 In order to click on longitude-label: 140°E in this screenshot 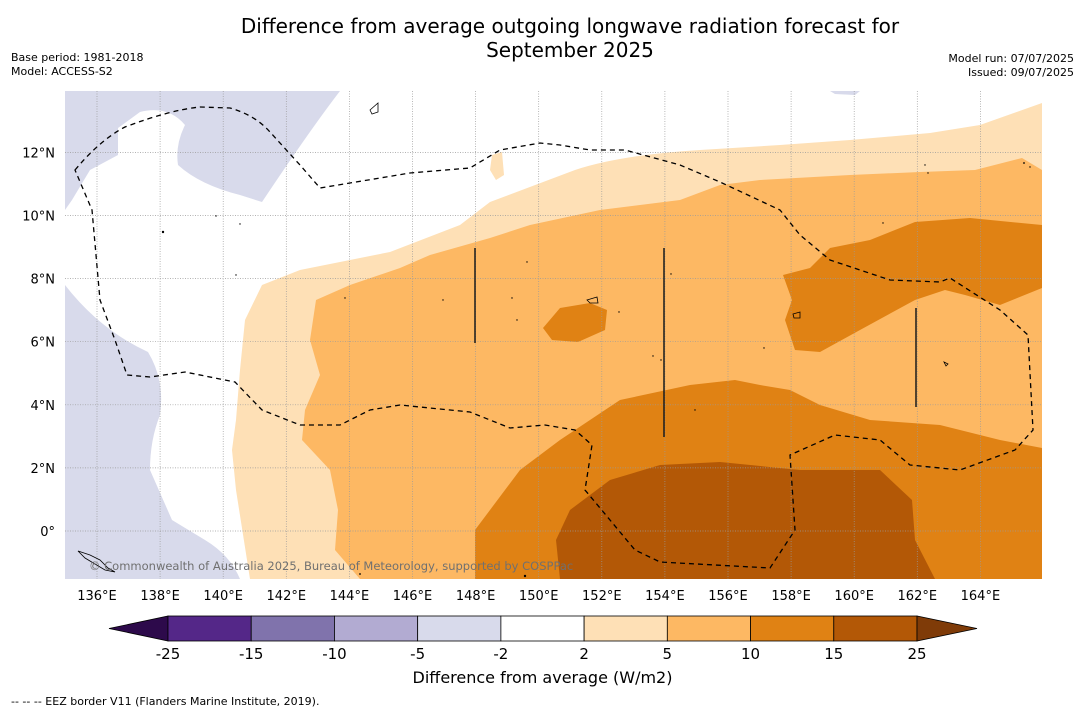, I will do `click(223, 596)`.